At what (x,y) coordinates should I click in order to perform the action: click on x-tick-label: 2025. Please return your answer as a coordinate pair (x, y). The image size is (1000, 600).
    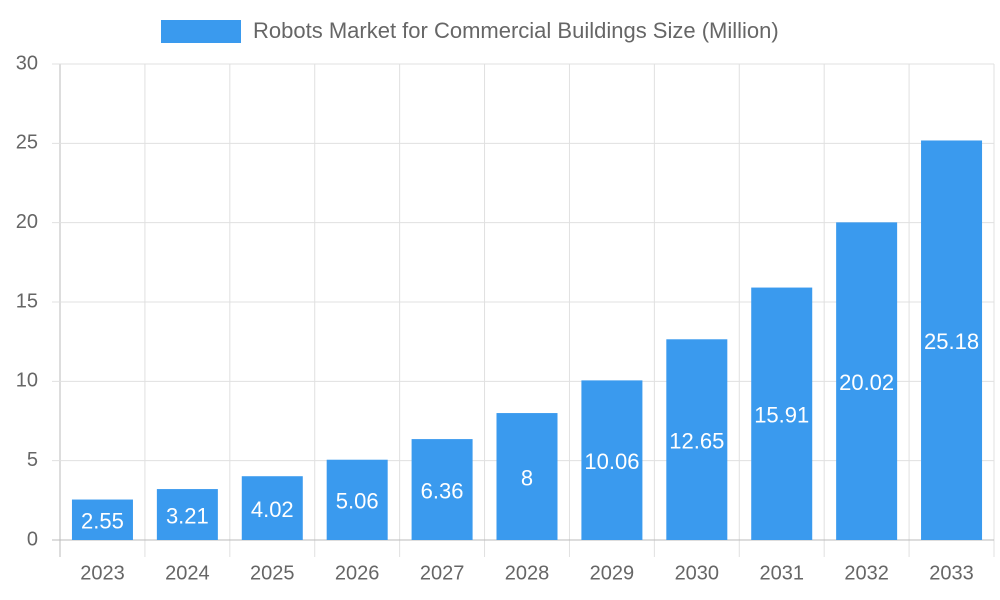
    Looking at the image, I should click on (272, 573).